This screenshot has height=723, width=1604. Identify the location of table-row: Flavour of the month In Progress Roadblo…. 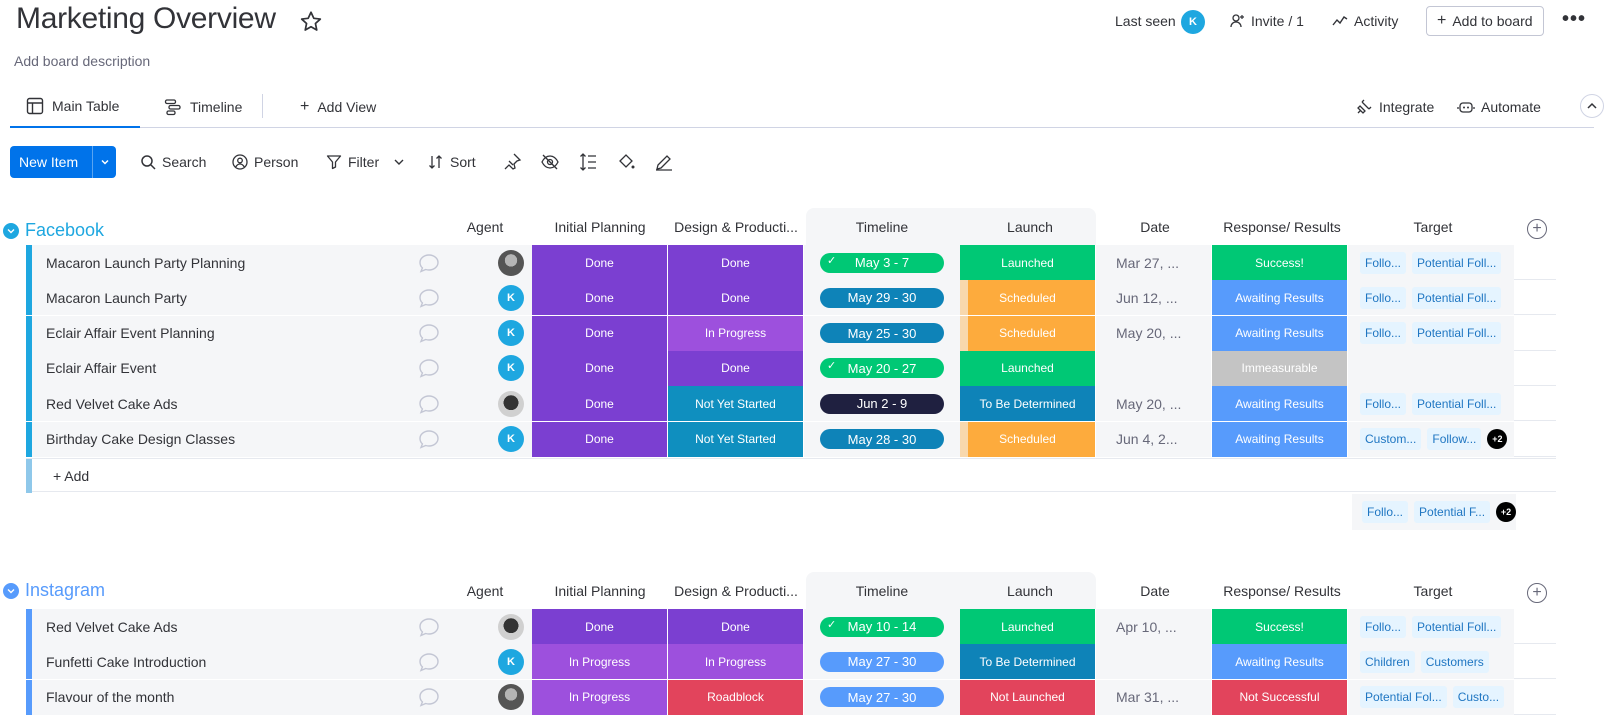
(791, 697).